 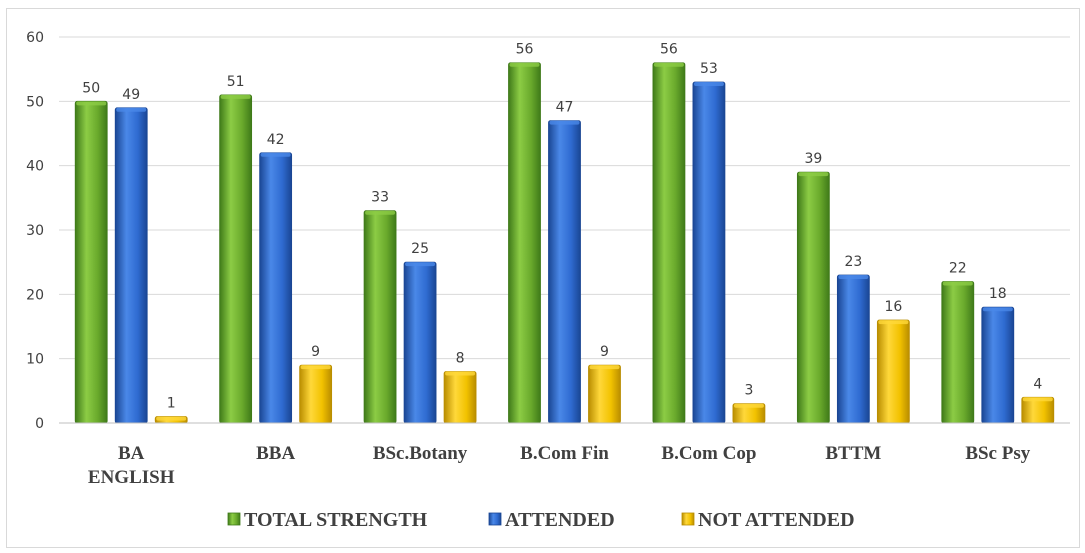 What do you see at coordinates (998, 294) in the screenshot?
I see `data-label: 18` at bounding box center [998, 294].